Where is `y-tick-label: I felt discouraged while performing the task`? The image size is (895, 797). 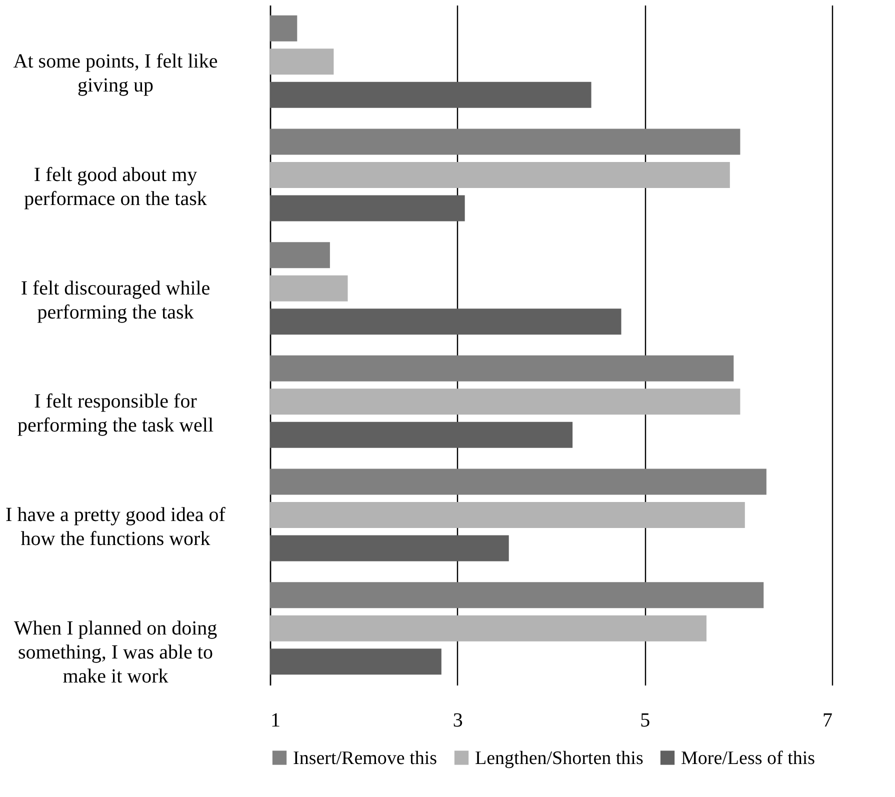 y-tick-label: I felt discouraged while performing the task is located at coordinates (115, 300).